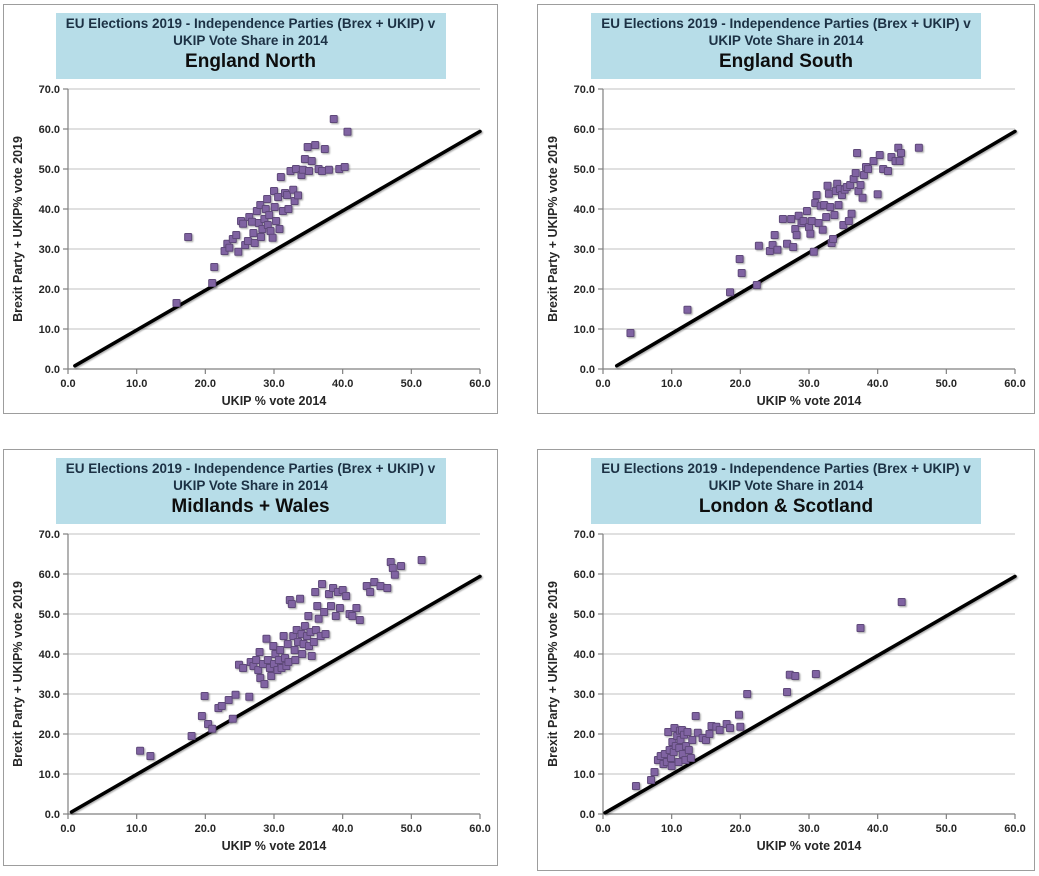 This screenshot has width=1039, height=876. What do you see at coordinates (250, 61) in the screenshot?
I see `chart-region-title: England North` at bounding box center [250, 61].